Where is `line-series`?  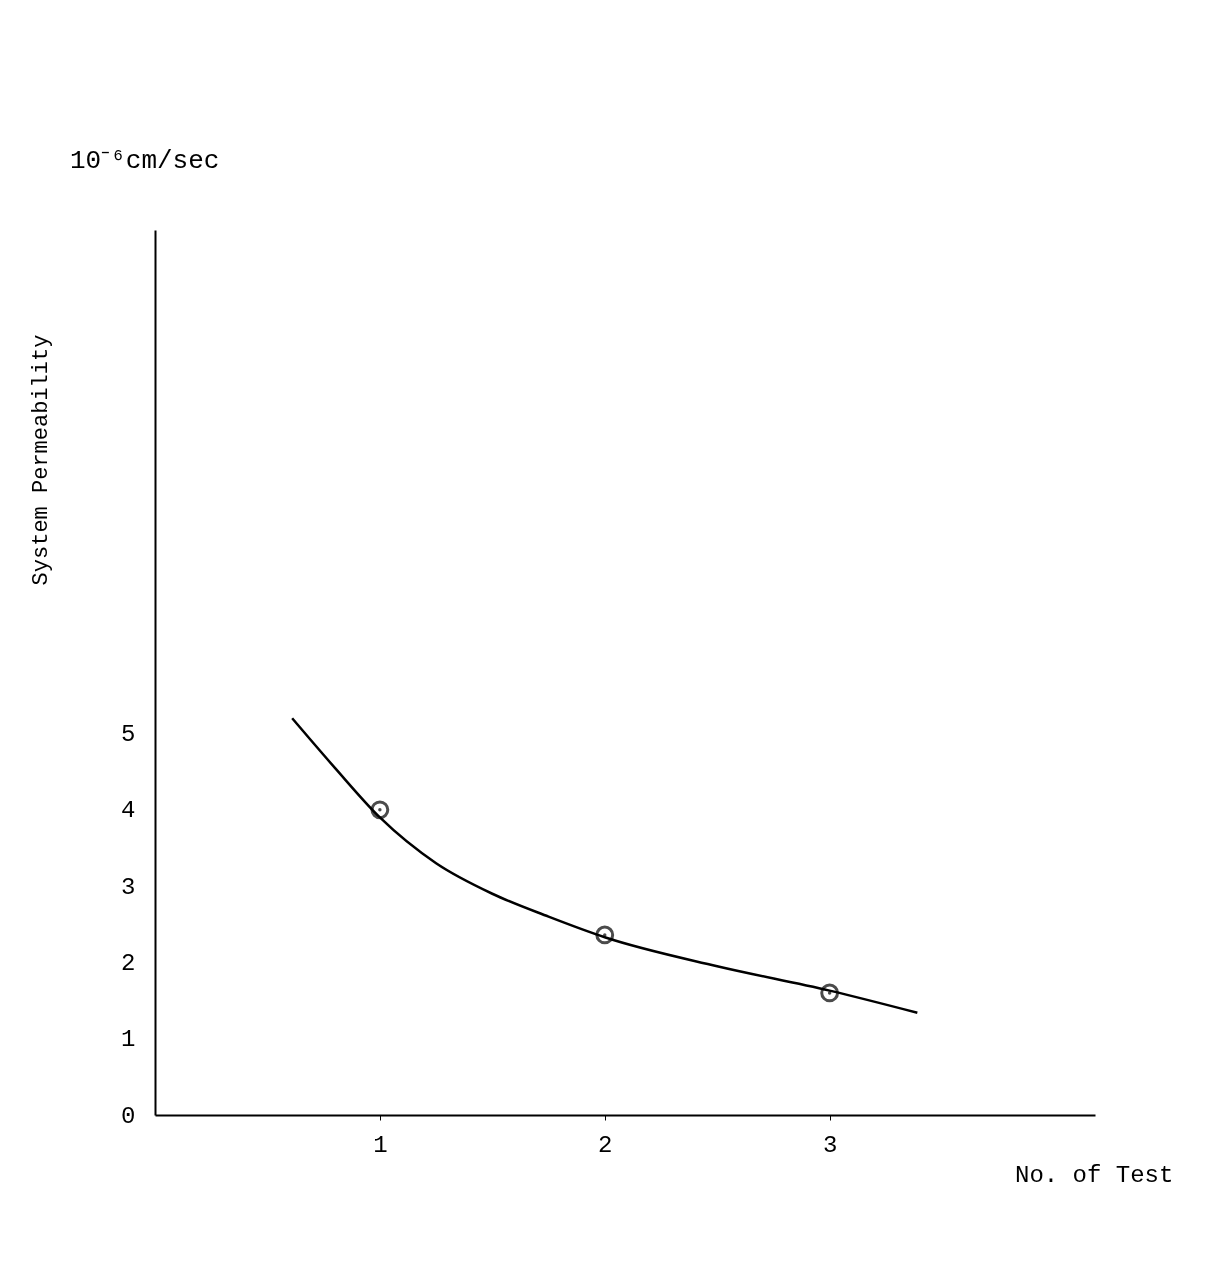
line-series is located at coordinates (604, 866).